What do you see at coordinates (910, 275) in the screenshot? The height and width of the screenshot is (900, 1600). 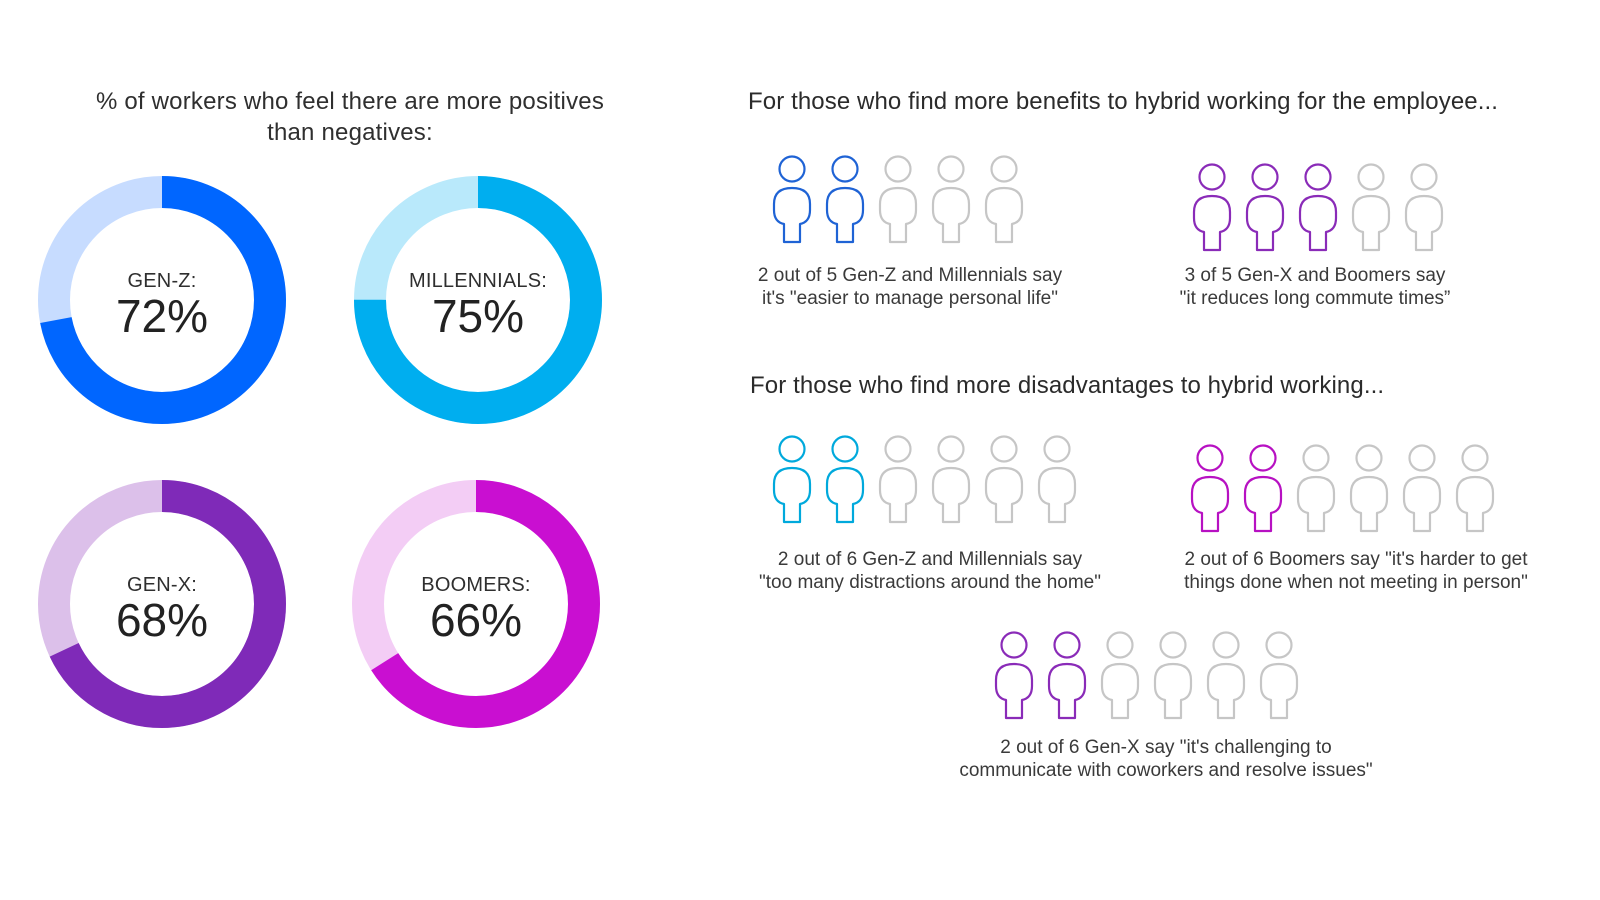 I see `benefits-gen-z-millennials-caption-line1: 2 out of 5 Gen-Z and Millennials say` at bounding box center [910, 275].